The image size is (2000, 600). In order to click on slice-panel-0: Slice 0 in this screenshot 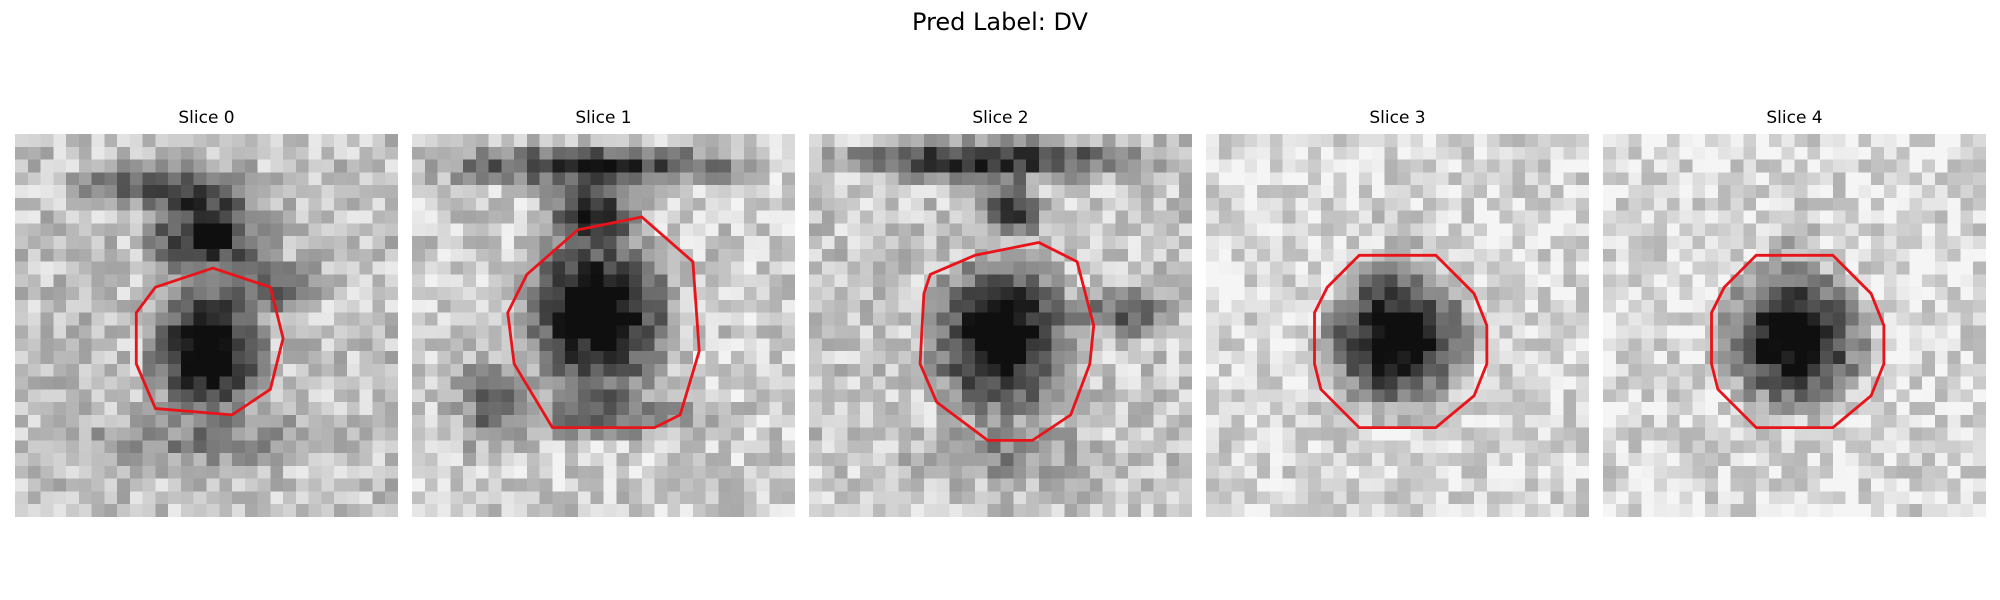, I will do `click(206, 326)`.